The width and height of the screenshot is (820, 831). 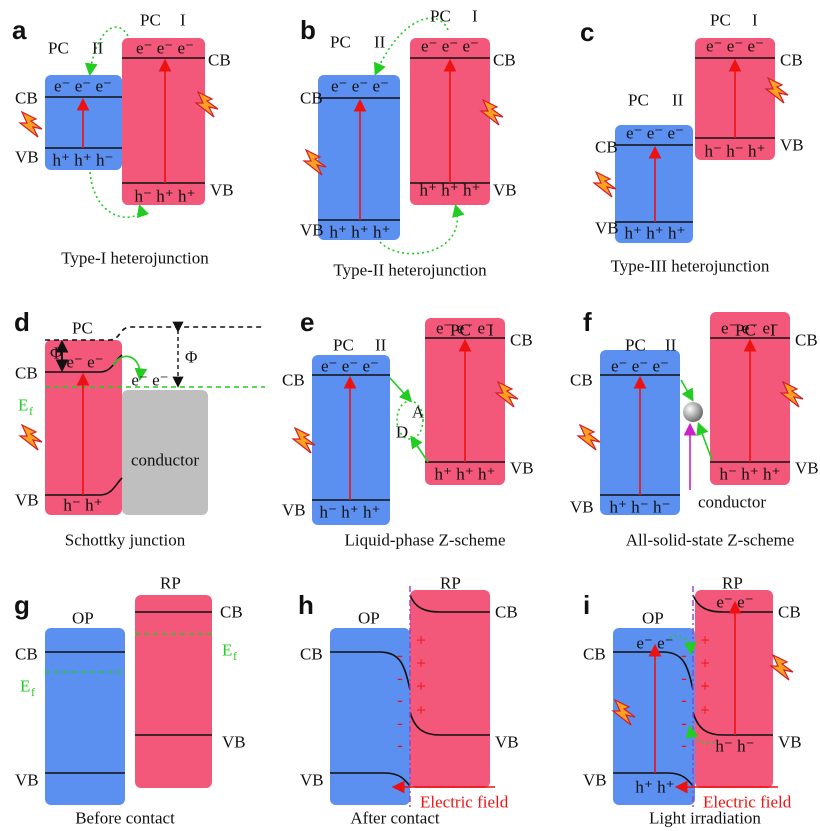 I want to click on panel-caption: Type-III heterojunction, so click(x=690, y=266).